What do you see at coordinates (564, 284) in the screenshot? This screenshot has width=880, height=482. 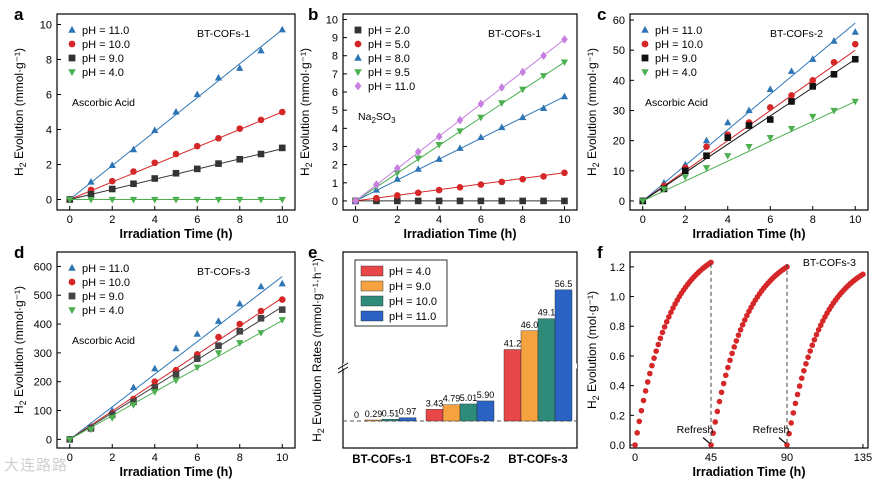 I see `bar-value-label: 56.5` at bounding box center [564, 284].